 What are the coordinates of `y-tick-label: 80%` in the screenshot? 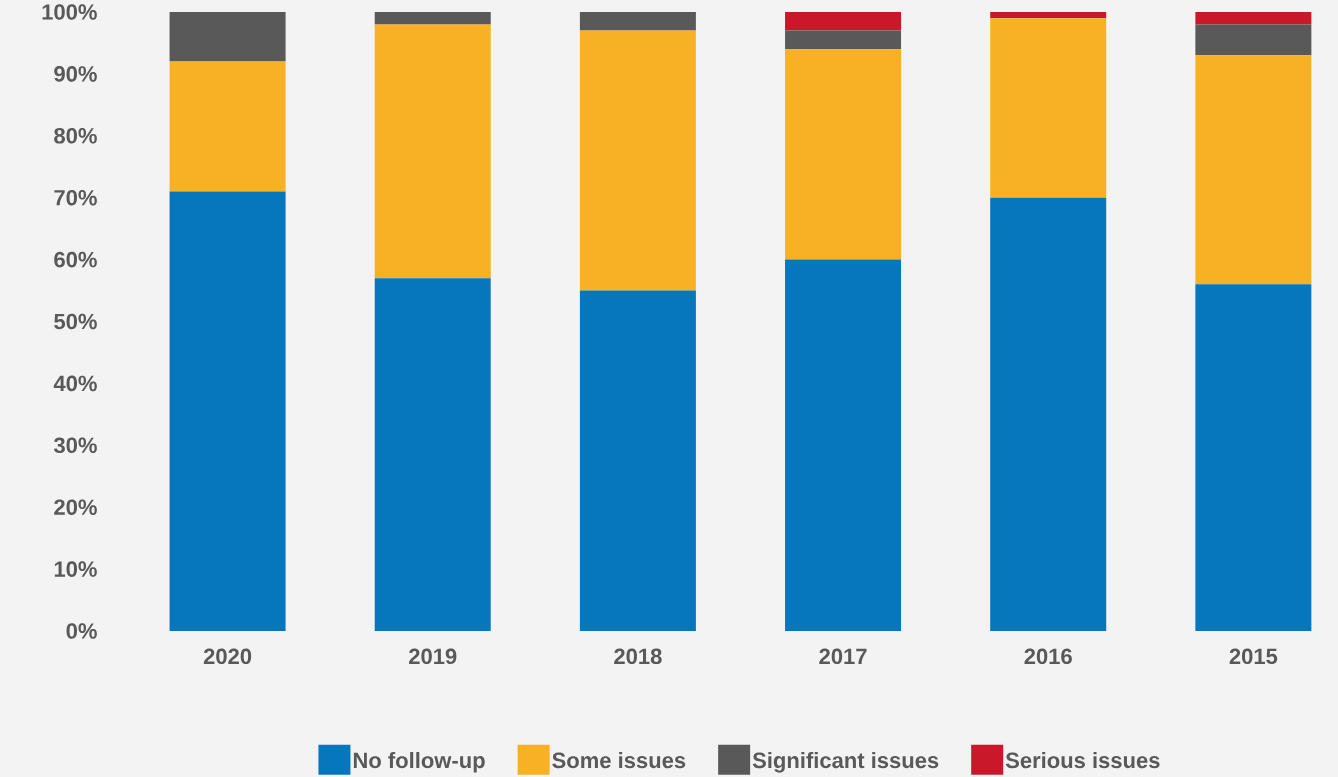 It's located at (75, 136).